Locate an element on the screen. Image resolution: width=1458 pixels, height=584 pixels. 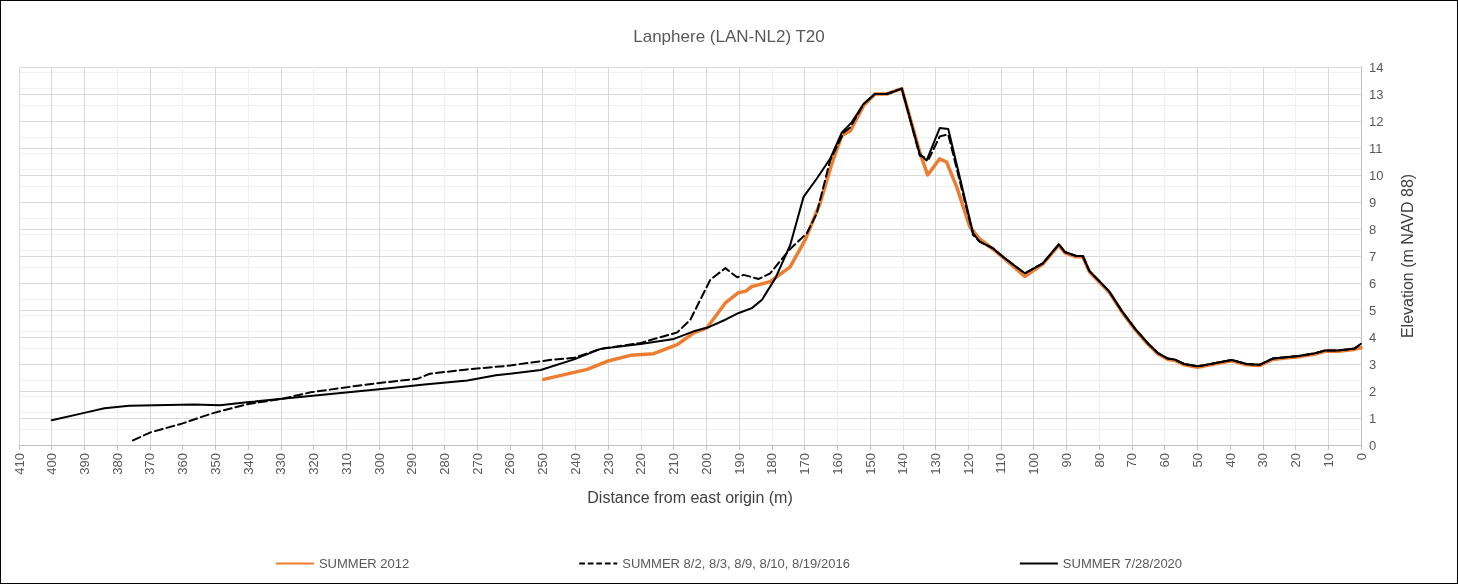
y-tick-label: 7 is located at coordinates (1373, 256).